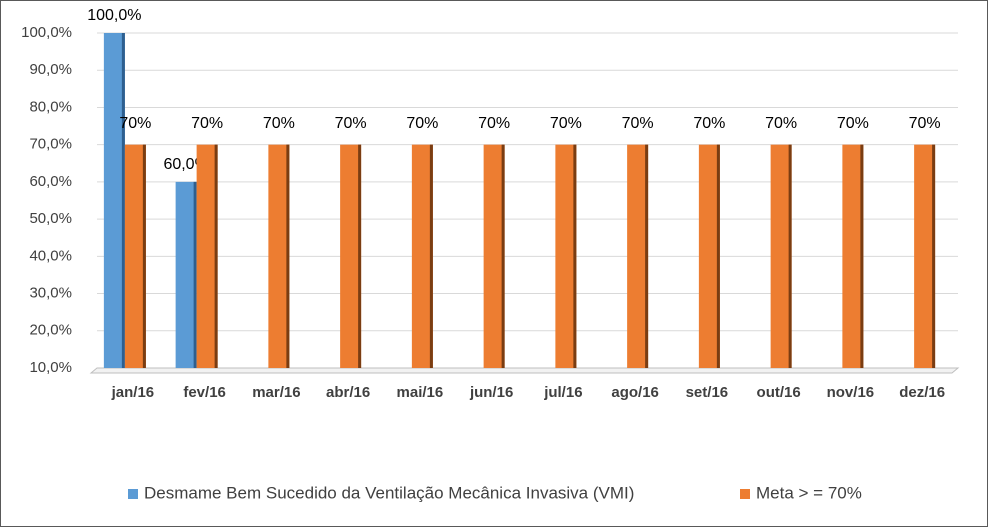 This screenshot has width=988, height=527. What do you see at coordinates (276, 392) in the screenshot?
I see `x-tick-label: mar/16` at bounding box center [276, 392].